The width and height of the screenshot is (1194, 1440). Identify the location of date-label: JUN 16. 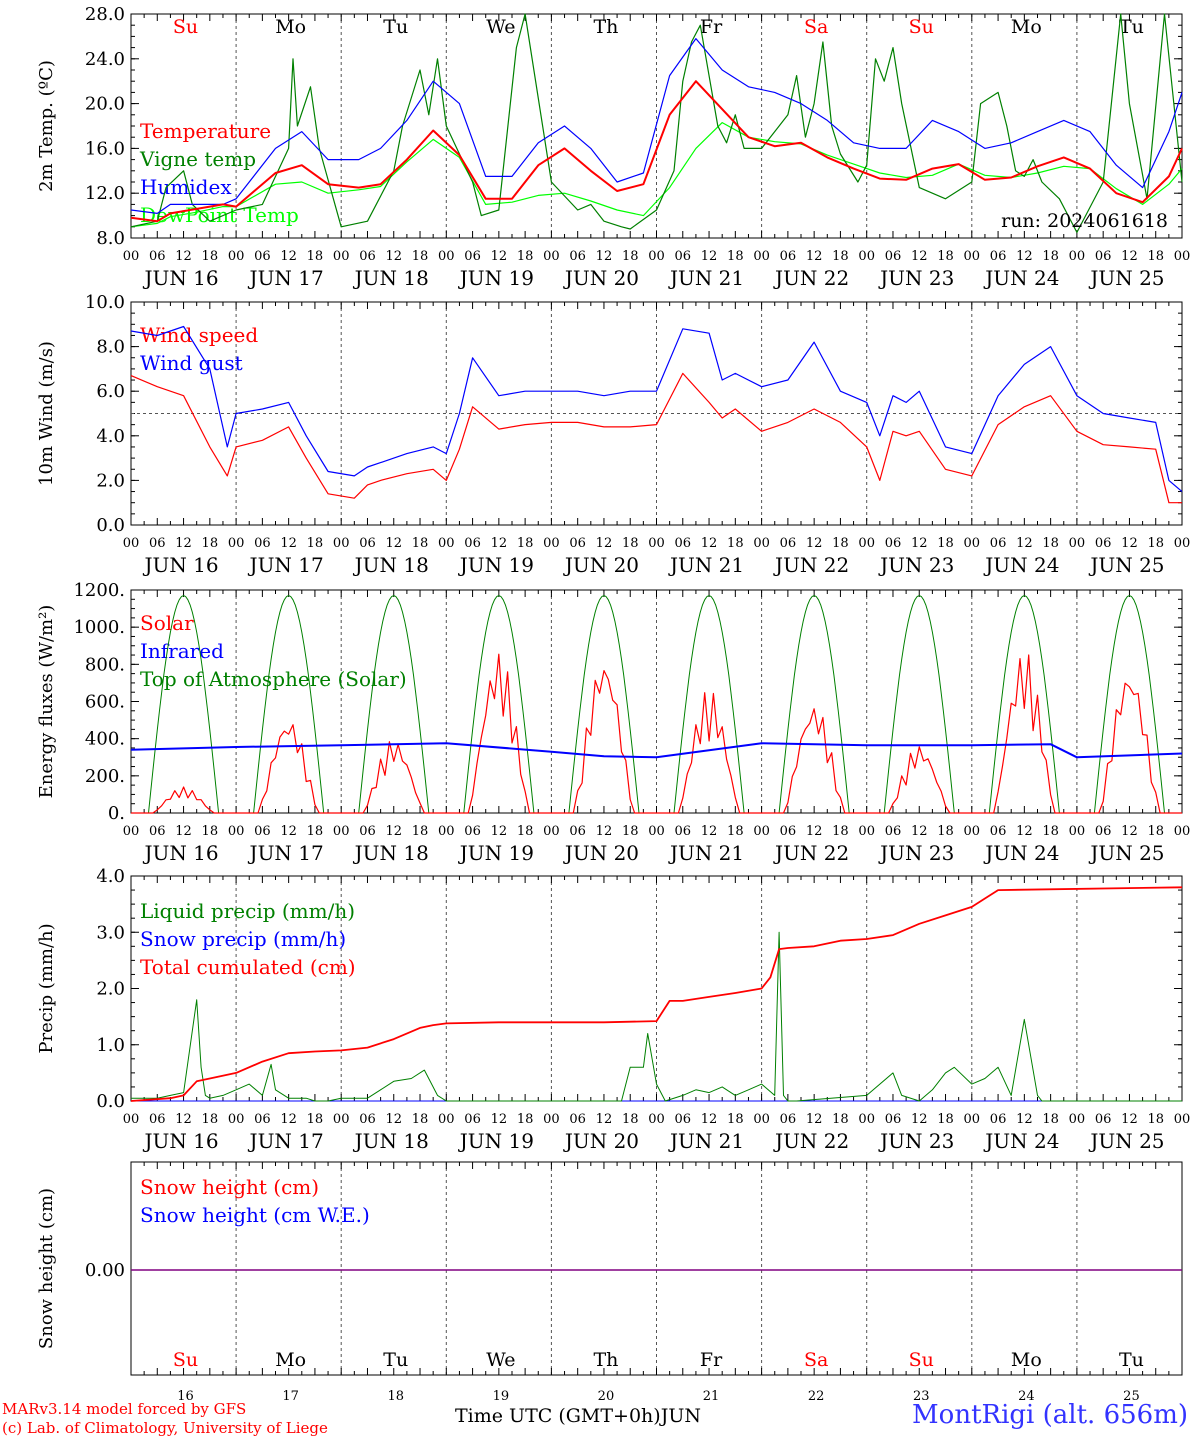
(180, 853).